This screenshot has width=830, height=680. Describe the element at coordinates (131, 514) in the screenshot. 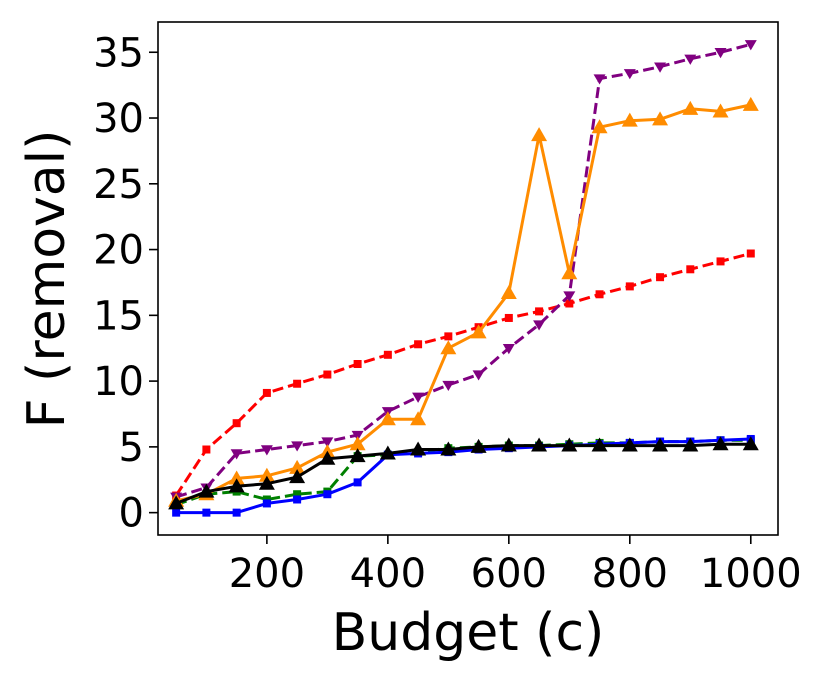

I see `y-tick-label: 0` at that location.